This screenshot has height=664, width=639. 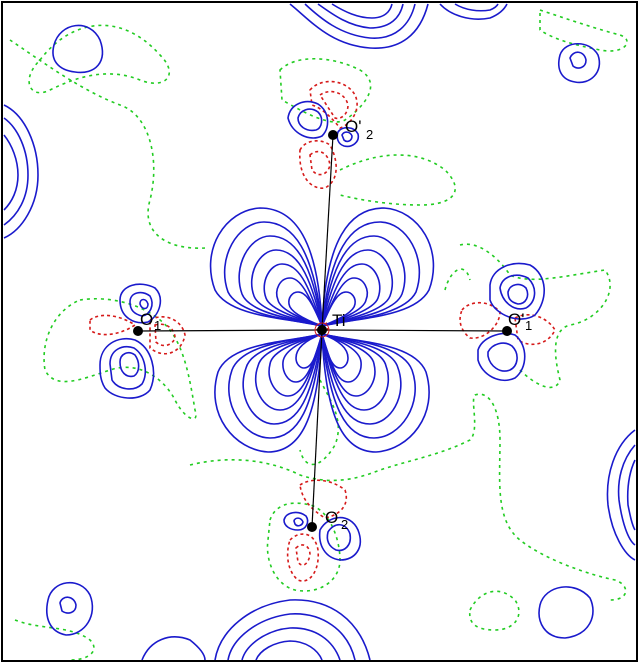 What do you see at coordinates (414, 330) in the screenshot?
I see `bond-ti-o-right` at bounding box center [414, 330].